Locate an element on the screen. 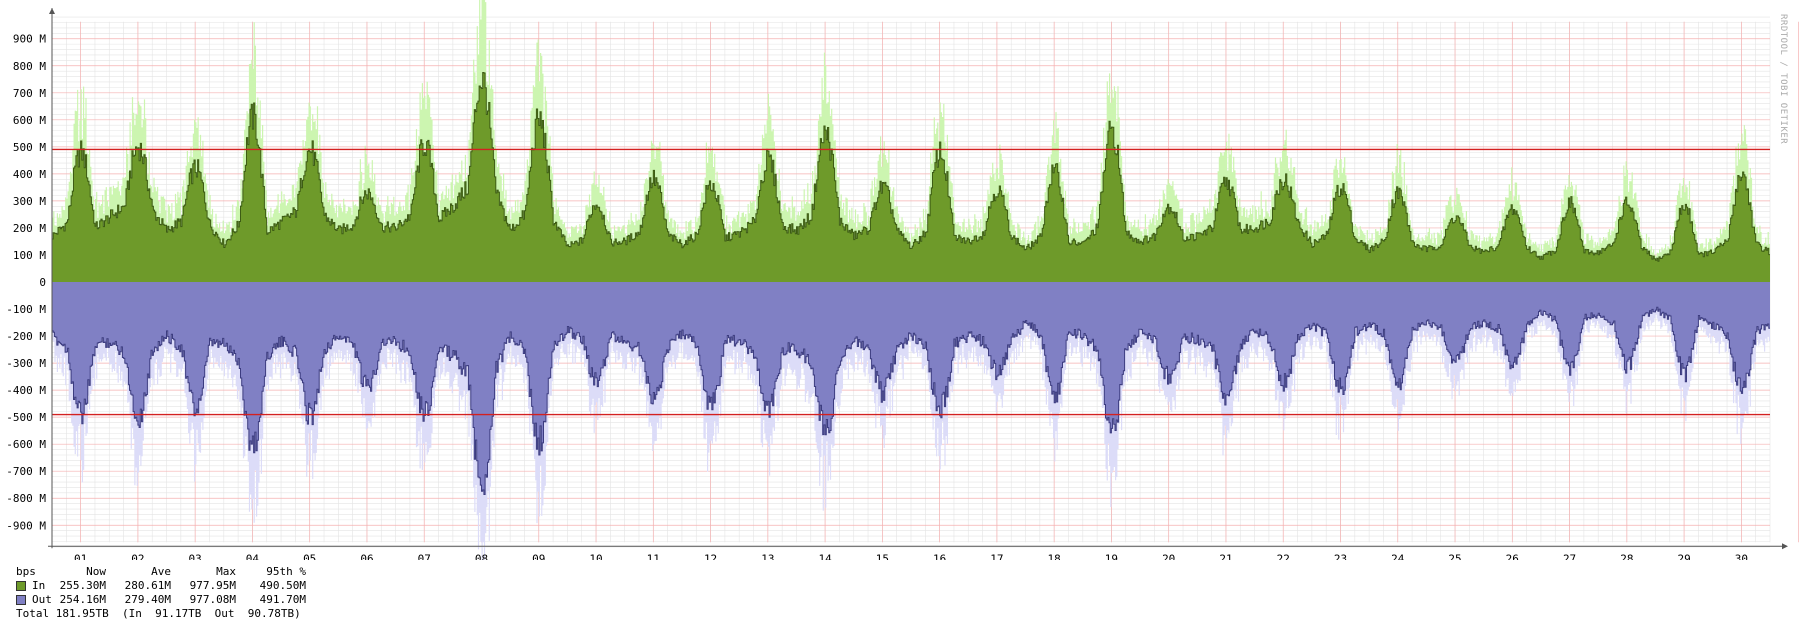 The image size is (1800, 628). x-tick-label: 14 is located at coordinates (825, 556).